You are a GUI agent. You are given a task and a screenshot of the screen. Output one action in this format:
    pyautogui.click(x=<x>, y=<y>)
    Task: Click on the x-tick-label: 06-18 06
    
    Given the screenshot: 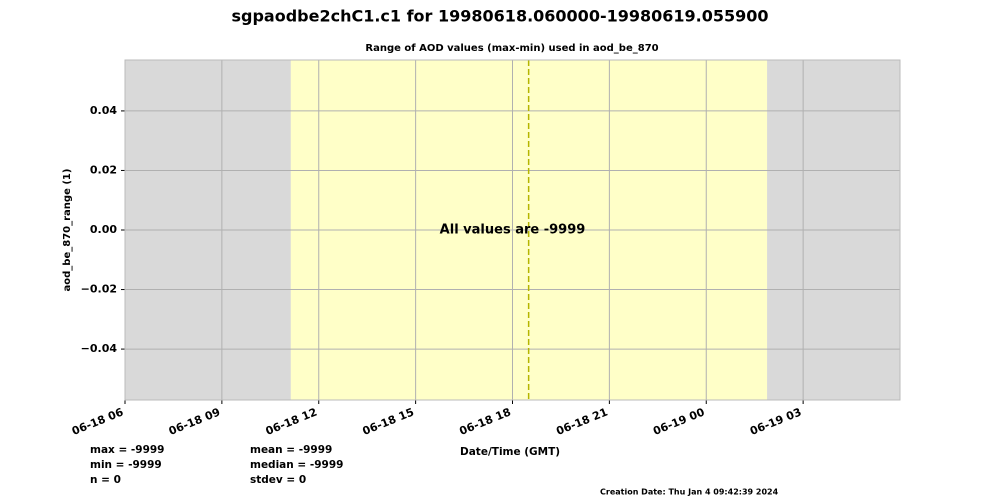 What is the action you would take?
    pyautogui.click(x=98, y=421)
    